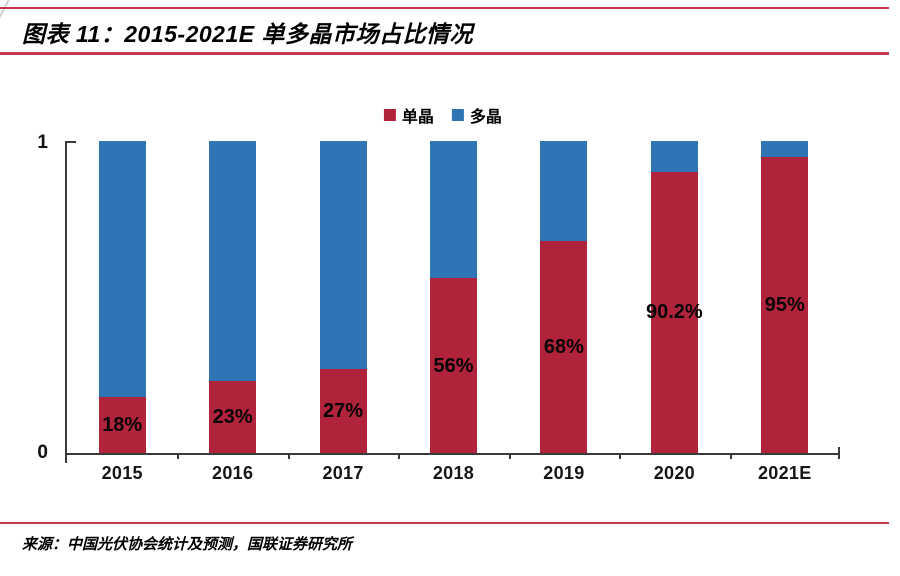 This screenshot has width=900, height=576. I want to click on legend-label: 多晶, so click(485, 117).